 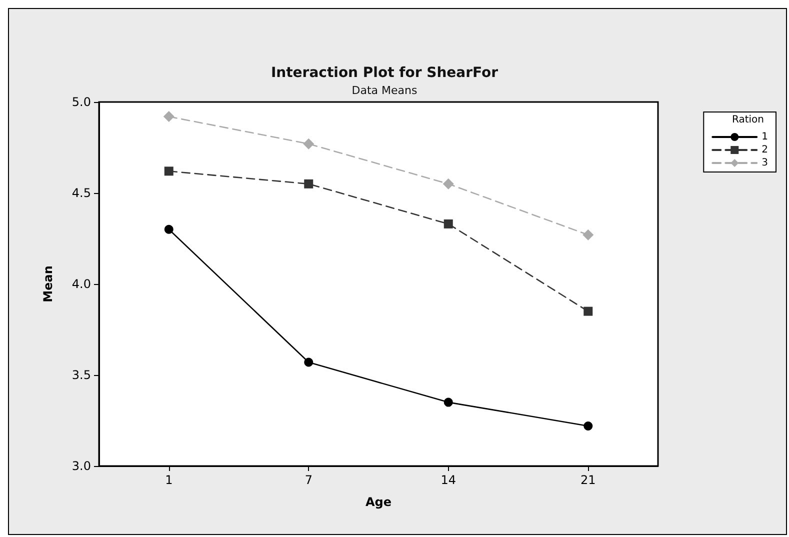 I want to click on chart-subtitle: Data Means, so click(x=385, y=90).